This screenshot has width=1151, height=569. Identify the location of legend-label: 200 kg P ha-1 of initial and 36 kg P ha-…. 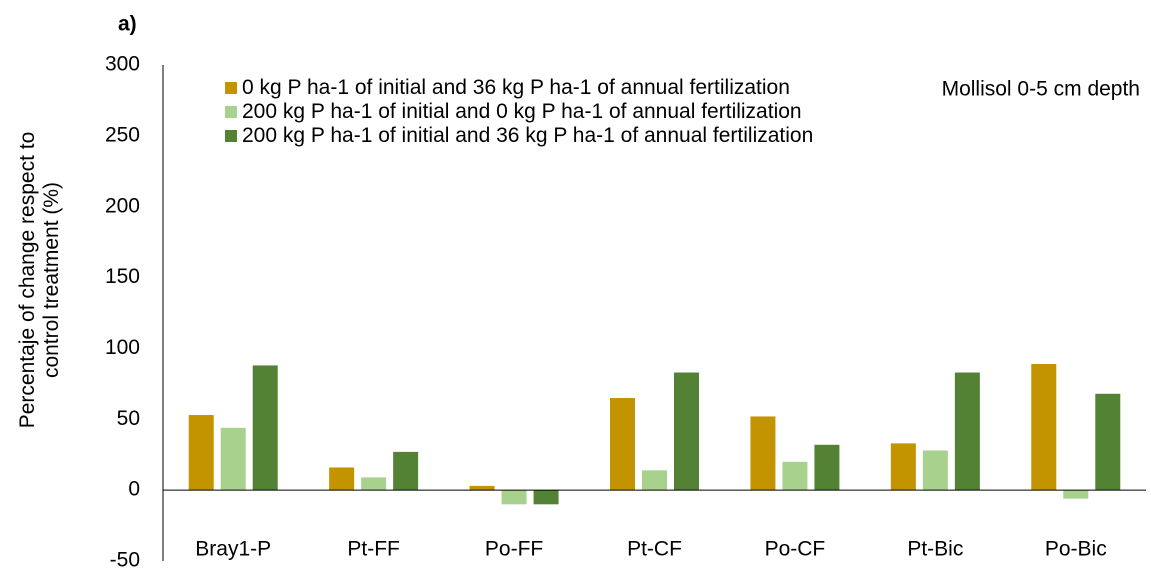
(528, 135).